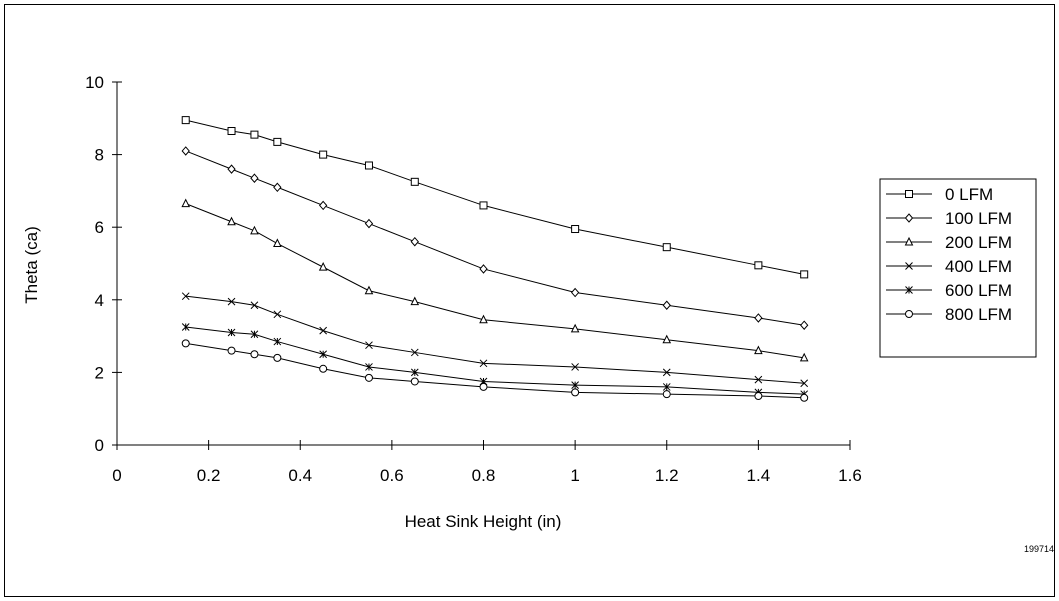 The height and width of the screenshot is (601, 1059). What do you see at coordinates (99, 300) in the screenshot?
I see `y-tick-label: 4` at bounding box center [99, 300].